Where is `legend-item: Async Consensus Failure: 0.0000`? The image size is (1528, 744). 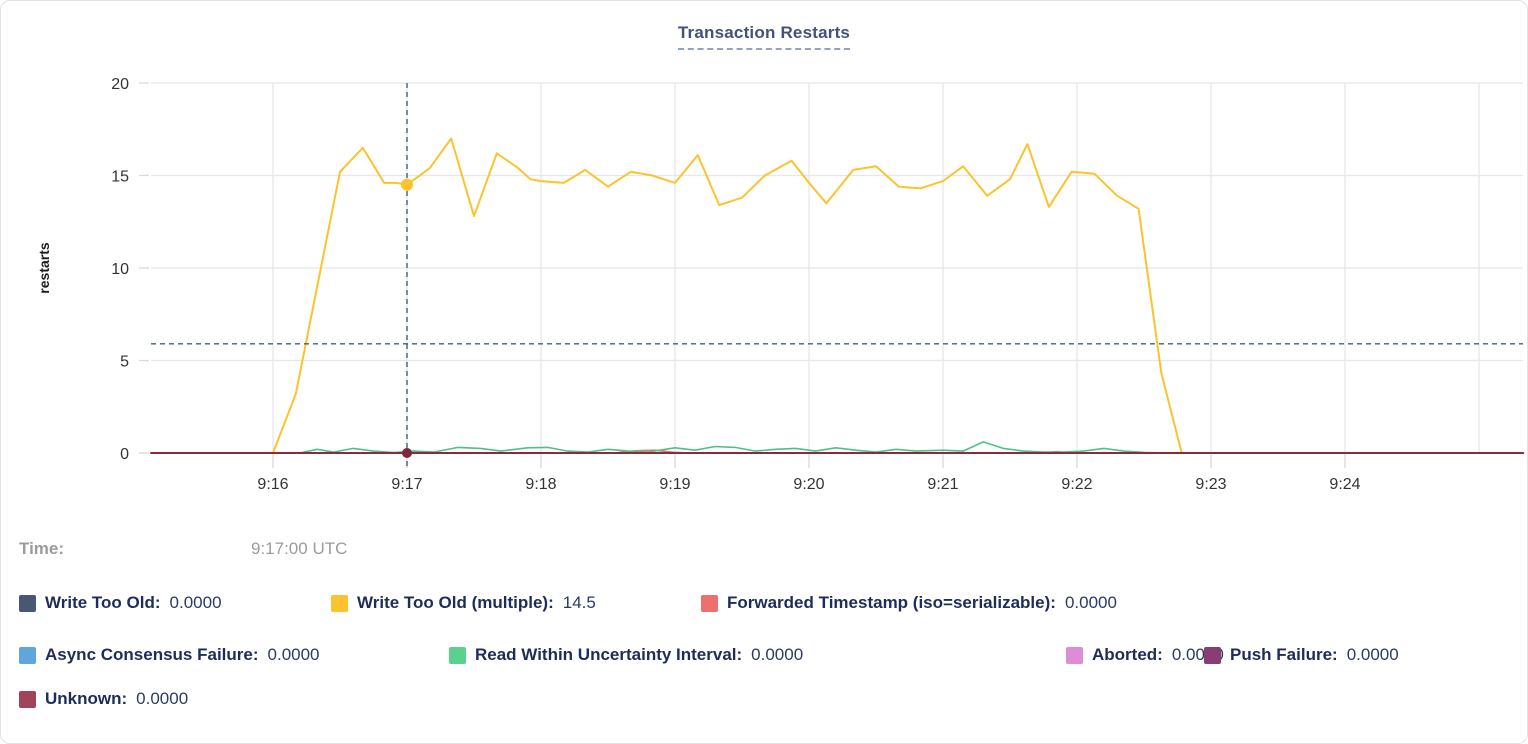
legend-item: Async Consensus Failure: 0.0000 is located at coordinates (169, 655).